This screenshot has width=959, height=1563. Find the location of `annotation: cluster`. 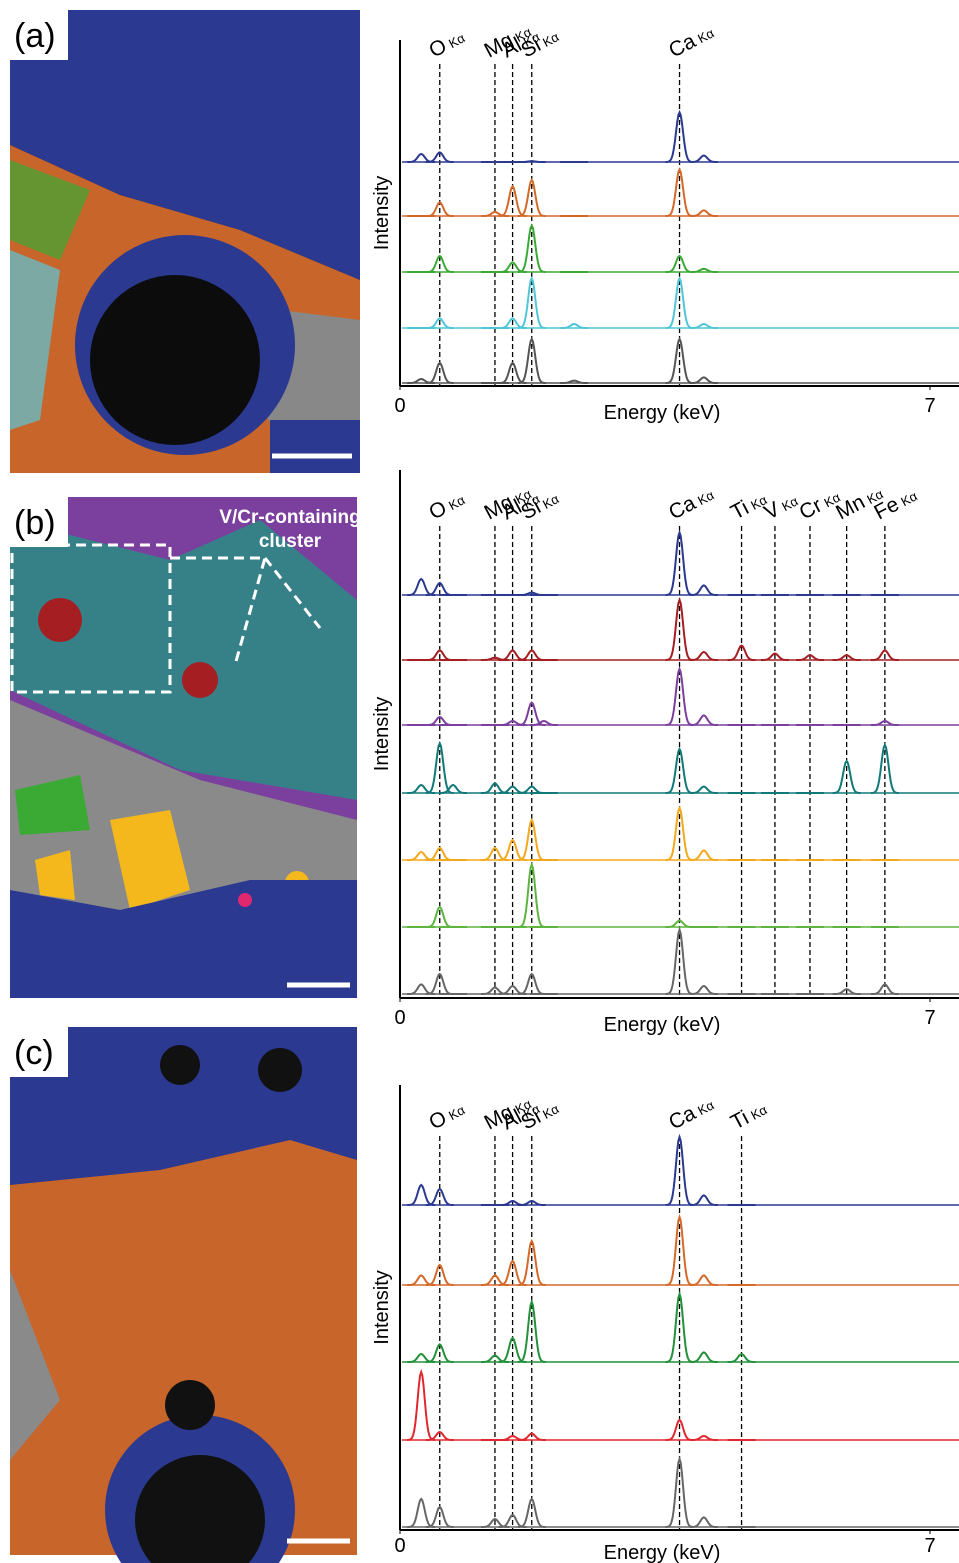

annotation: cluster is located at coordinates (290, 541).